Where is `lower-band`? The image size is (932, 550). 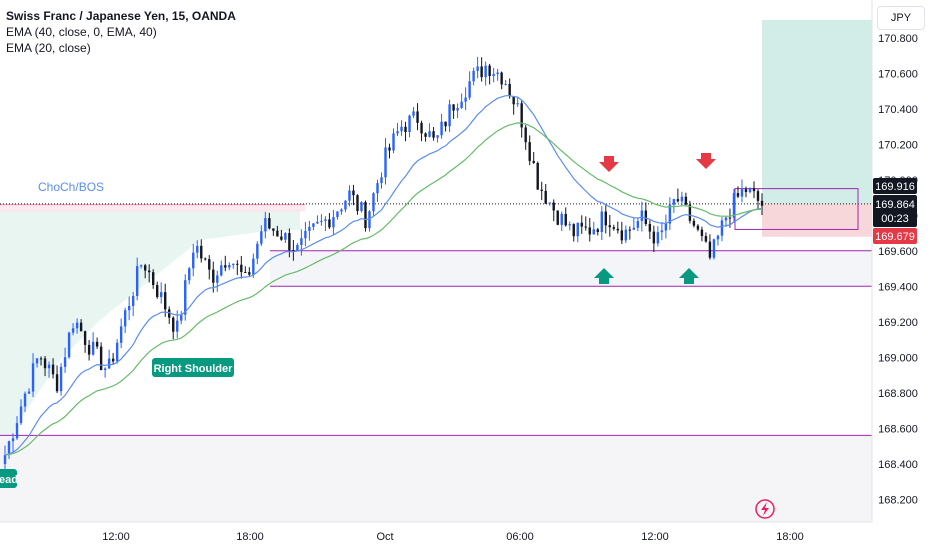 lower-band is located at coordinates (436, 478).